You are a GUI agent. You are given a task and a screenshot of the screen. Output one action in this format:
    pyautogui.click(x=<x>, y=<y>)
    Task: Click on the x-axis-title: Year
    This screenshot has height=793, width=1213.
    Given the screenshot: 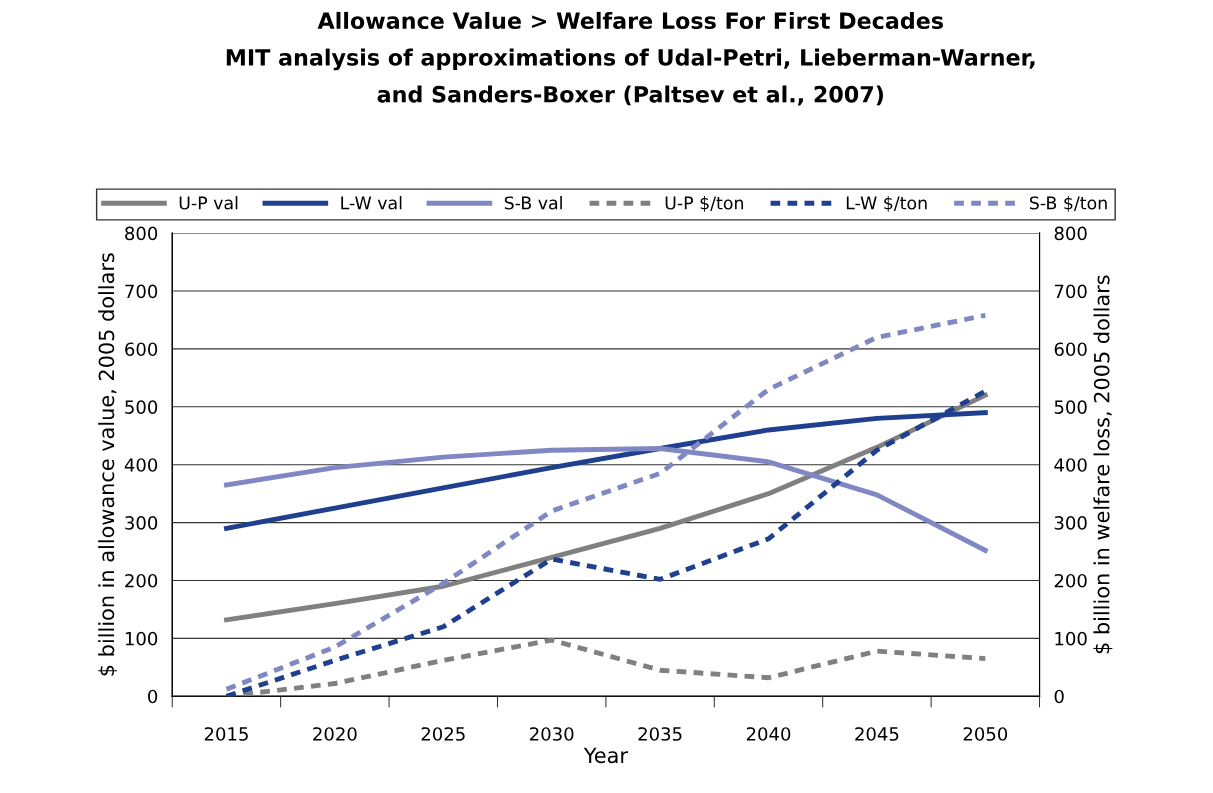 What is the action you would take?
    pyautogui.click(x=605, y=755)
    